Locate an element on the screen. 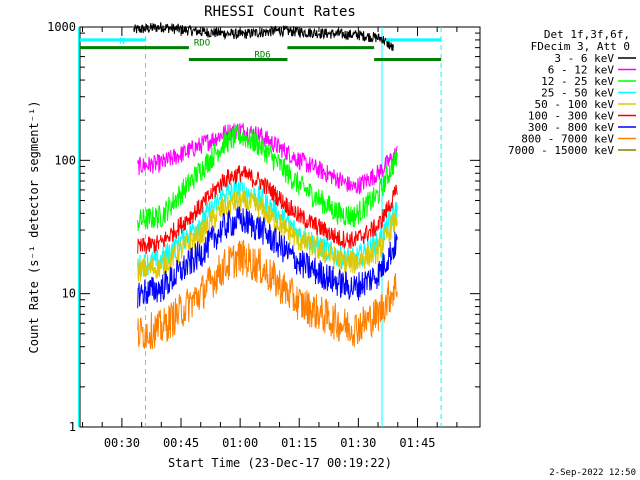 The image size is (640, 480). chart-title: RHESSI Count Rates is located at coordinates (280, 12).